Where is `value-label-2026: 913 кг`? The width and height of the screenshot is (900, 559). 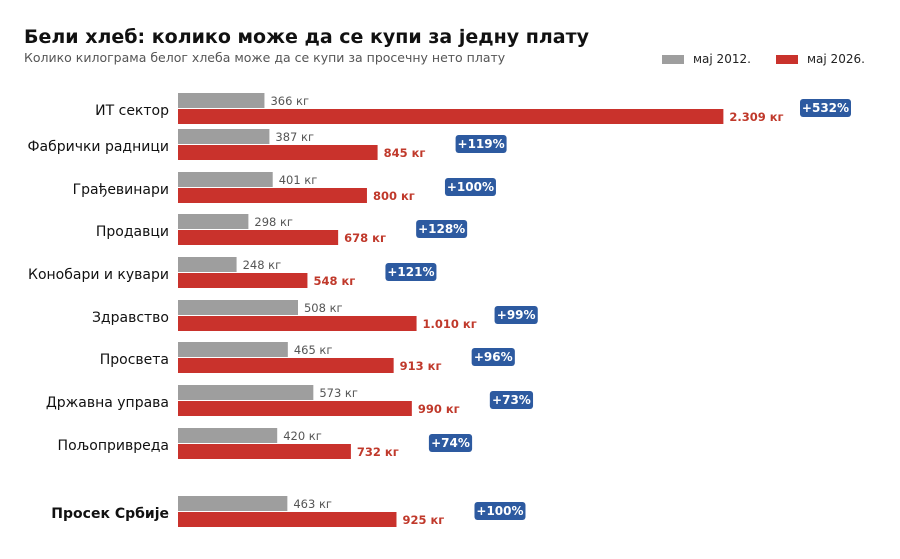 value-label-2026: 913 кг is located at coordinates (421, 366).